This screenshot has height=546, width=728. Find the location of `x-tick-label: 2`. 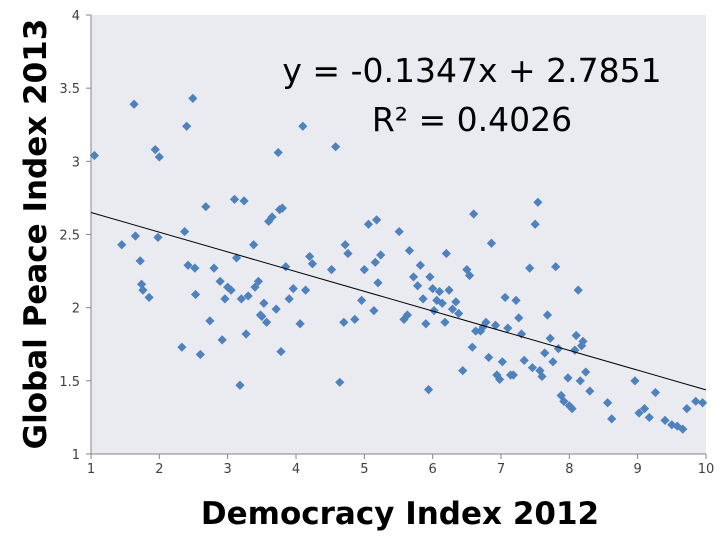

x-tick-label: 2 is located at coordinates (159, 469).